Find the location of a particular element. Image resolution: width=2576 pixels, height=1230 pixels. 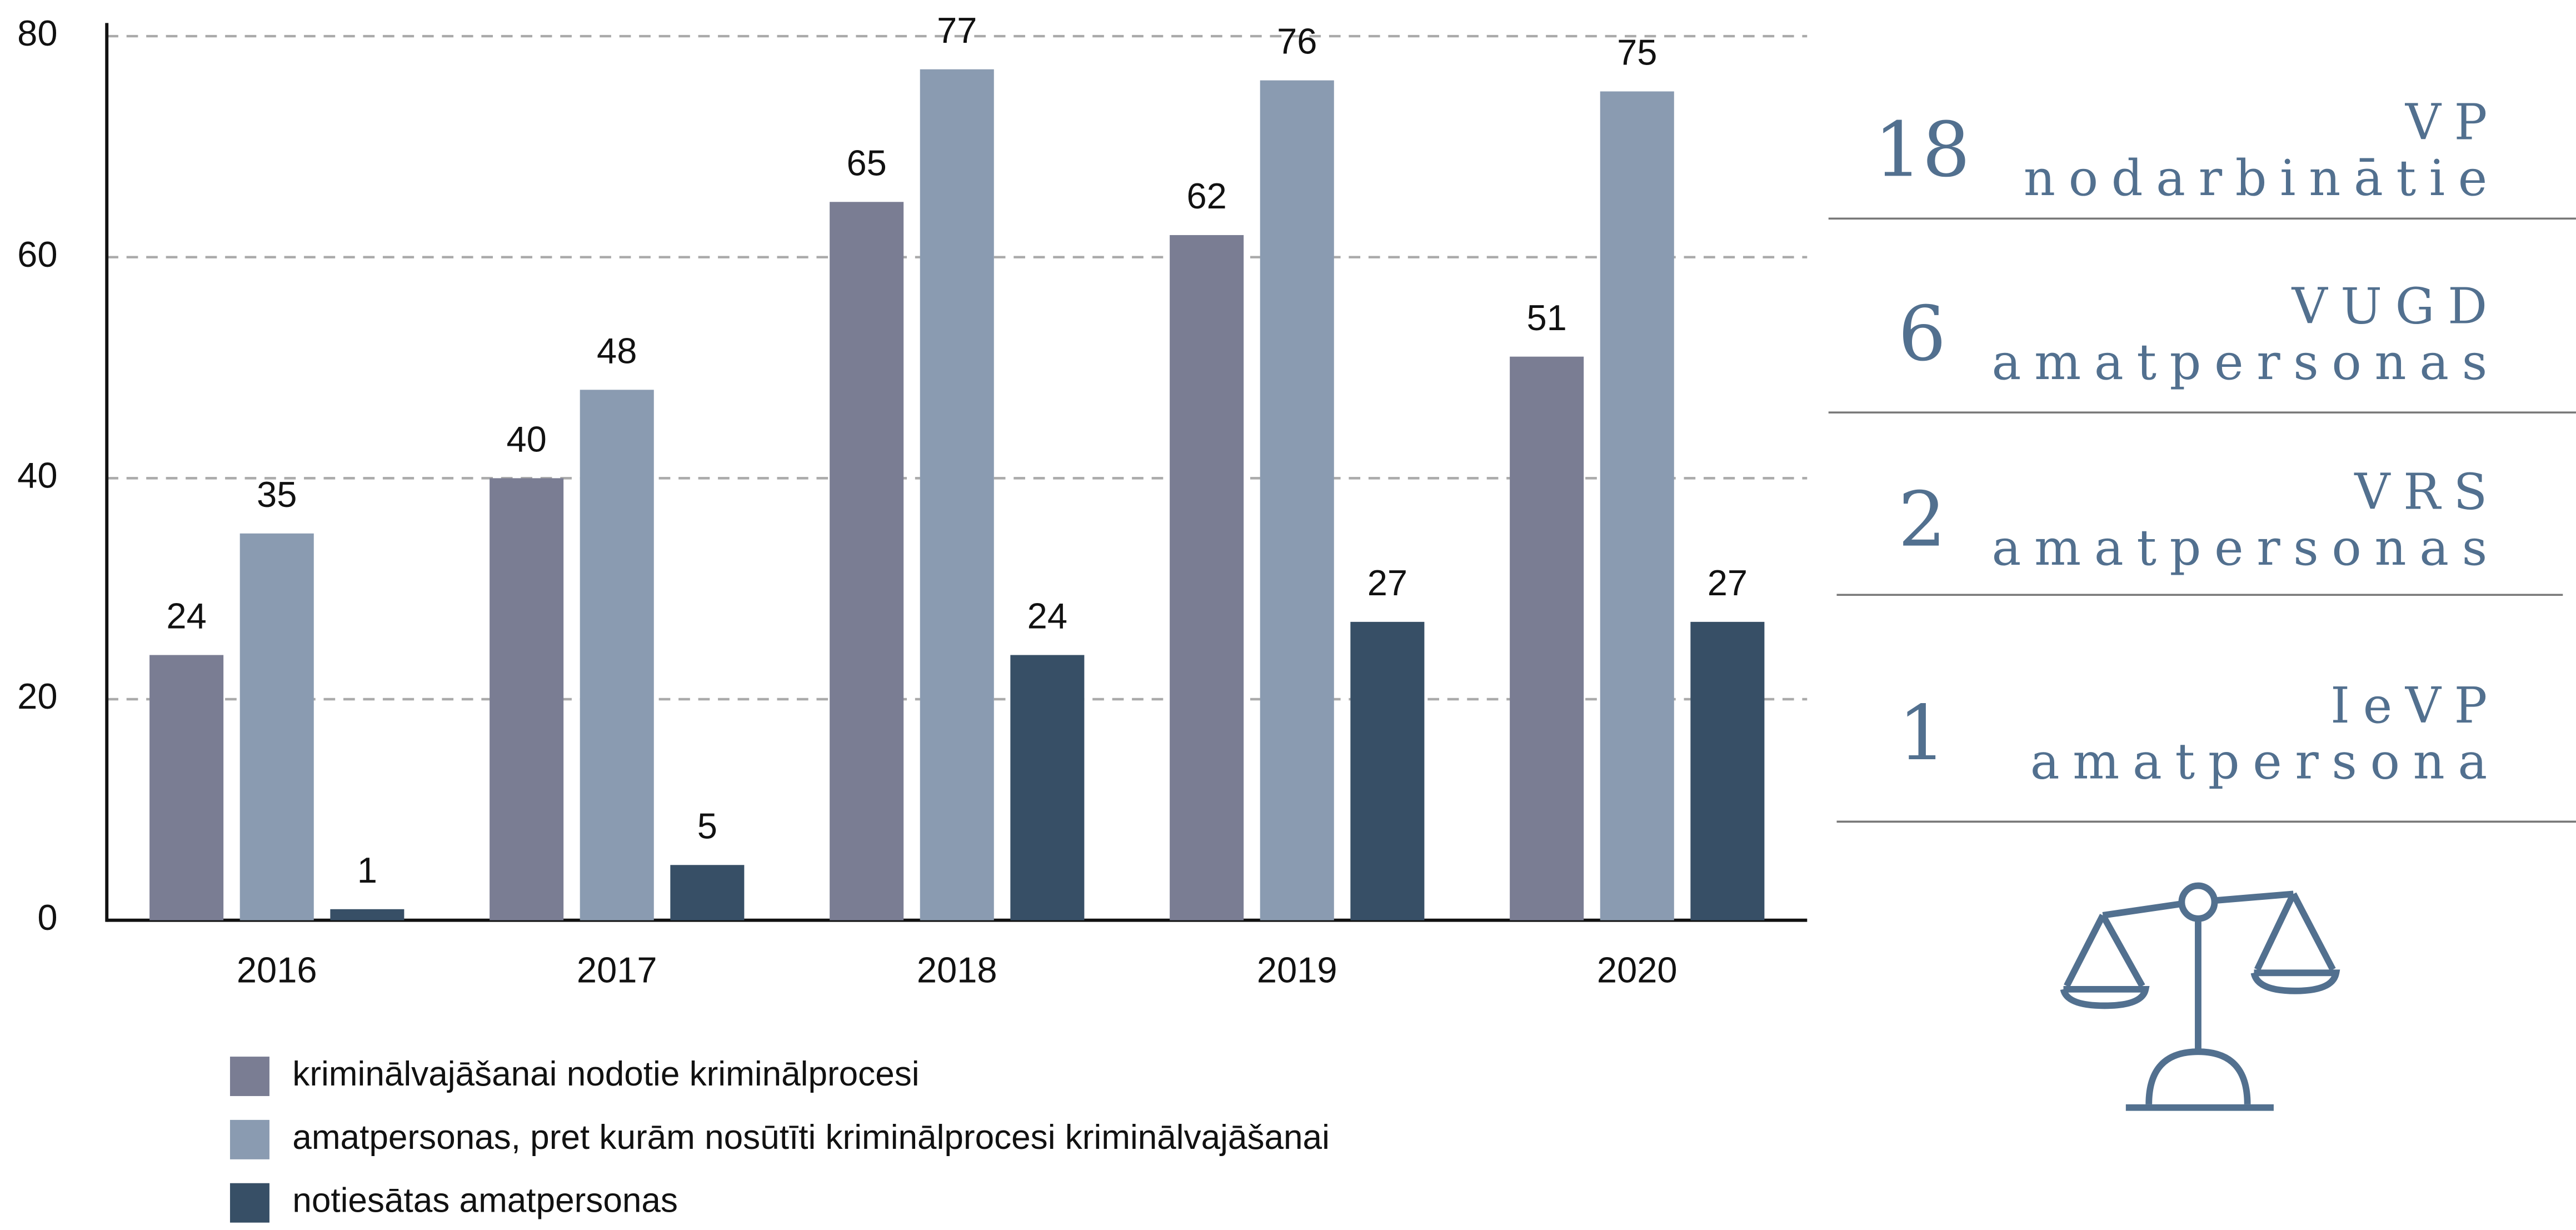

value-label: 62 is located at coordinates (1206, 196).